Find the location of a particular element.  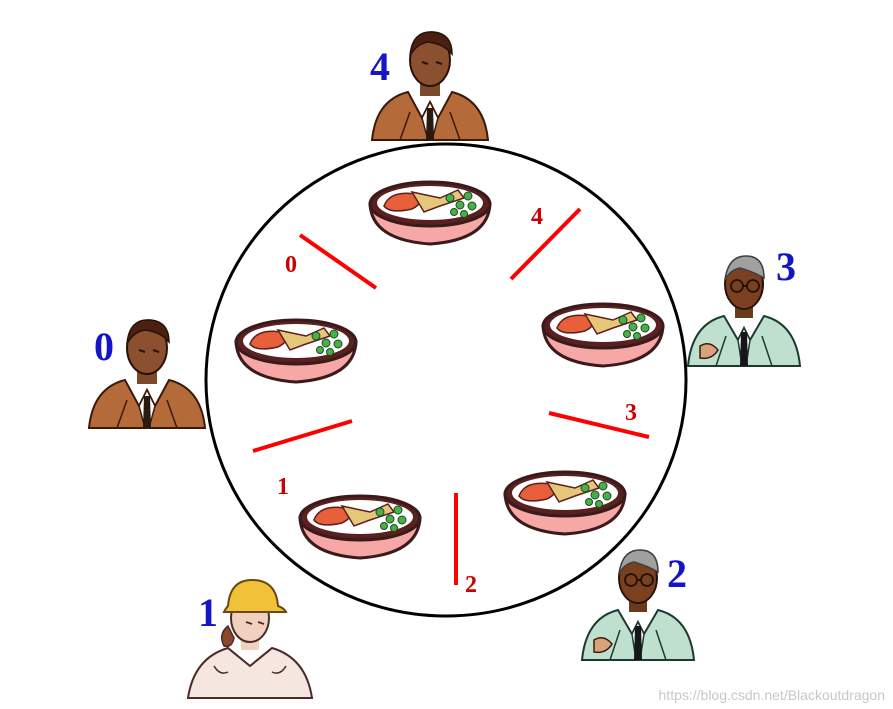

philosopher-4: 4 is located at coordinates (429, 85).